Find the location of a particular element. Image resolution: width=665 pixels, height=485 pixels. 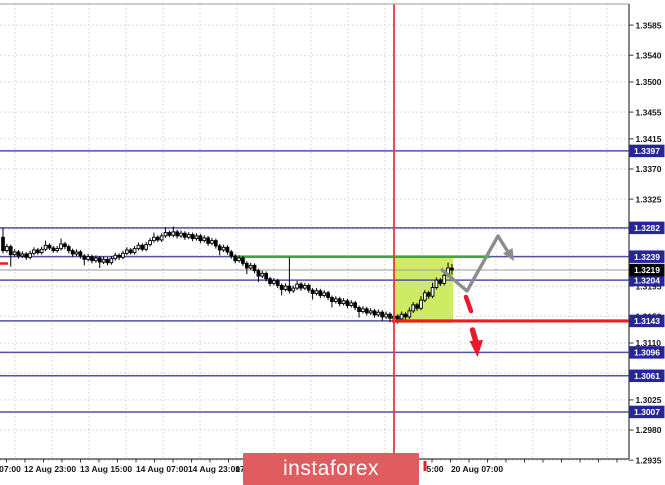

svg-text: 14 Aug 07:00 is located at coordinates (162, 469).